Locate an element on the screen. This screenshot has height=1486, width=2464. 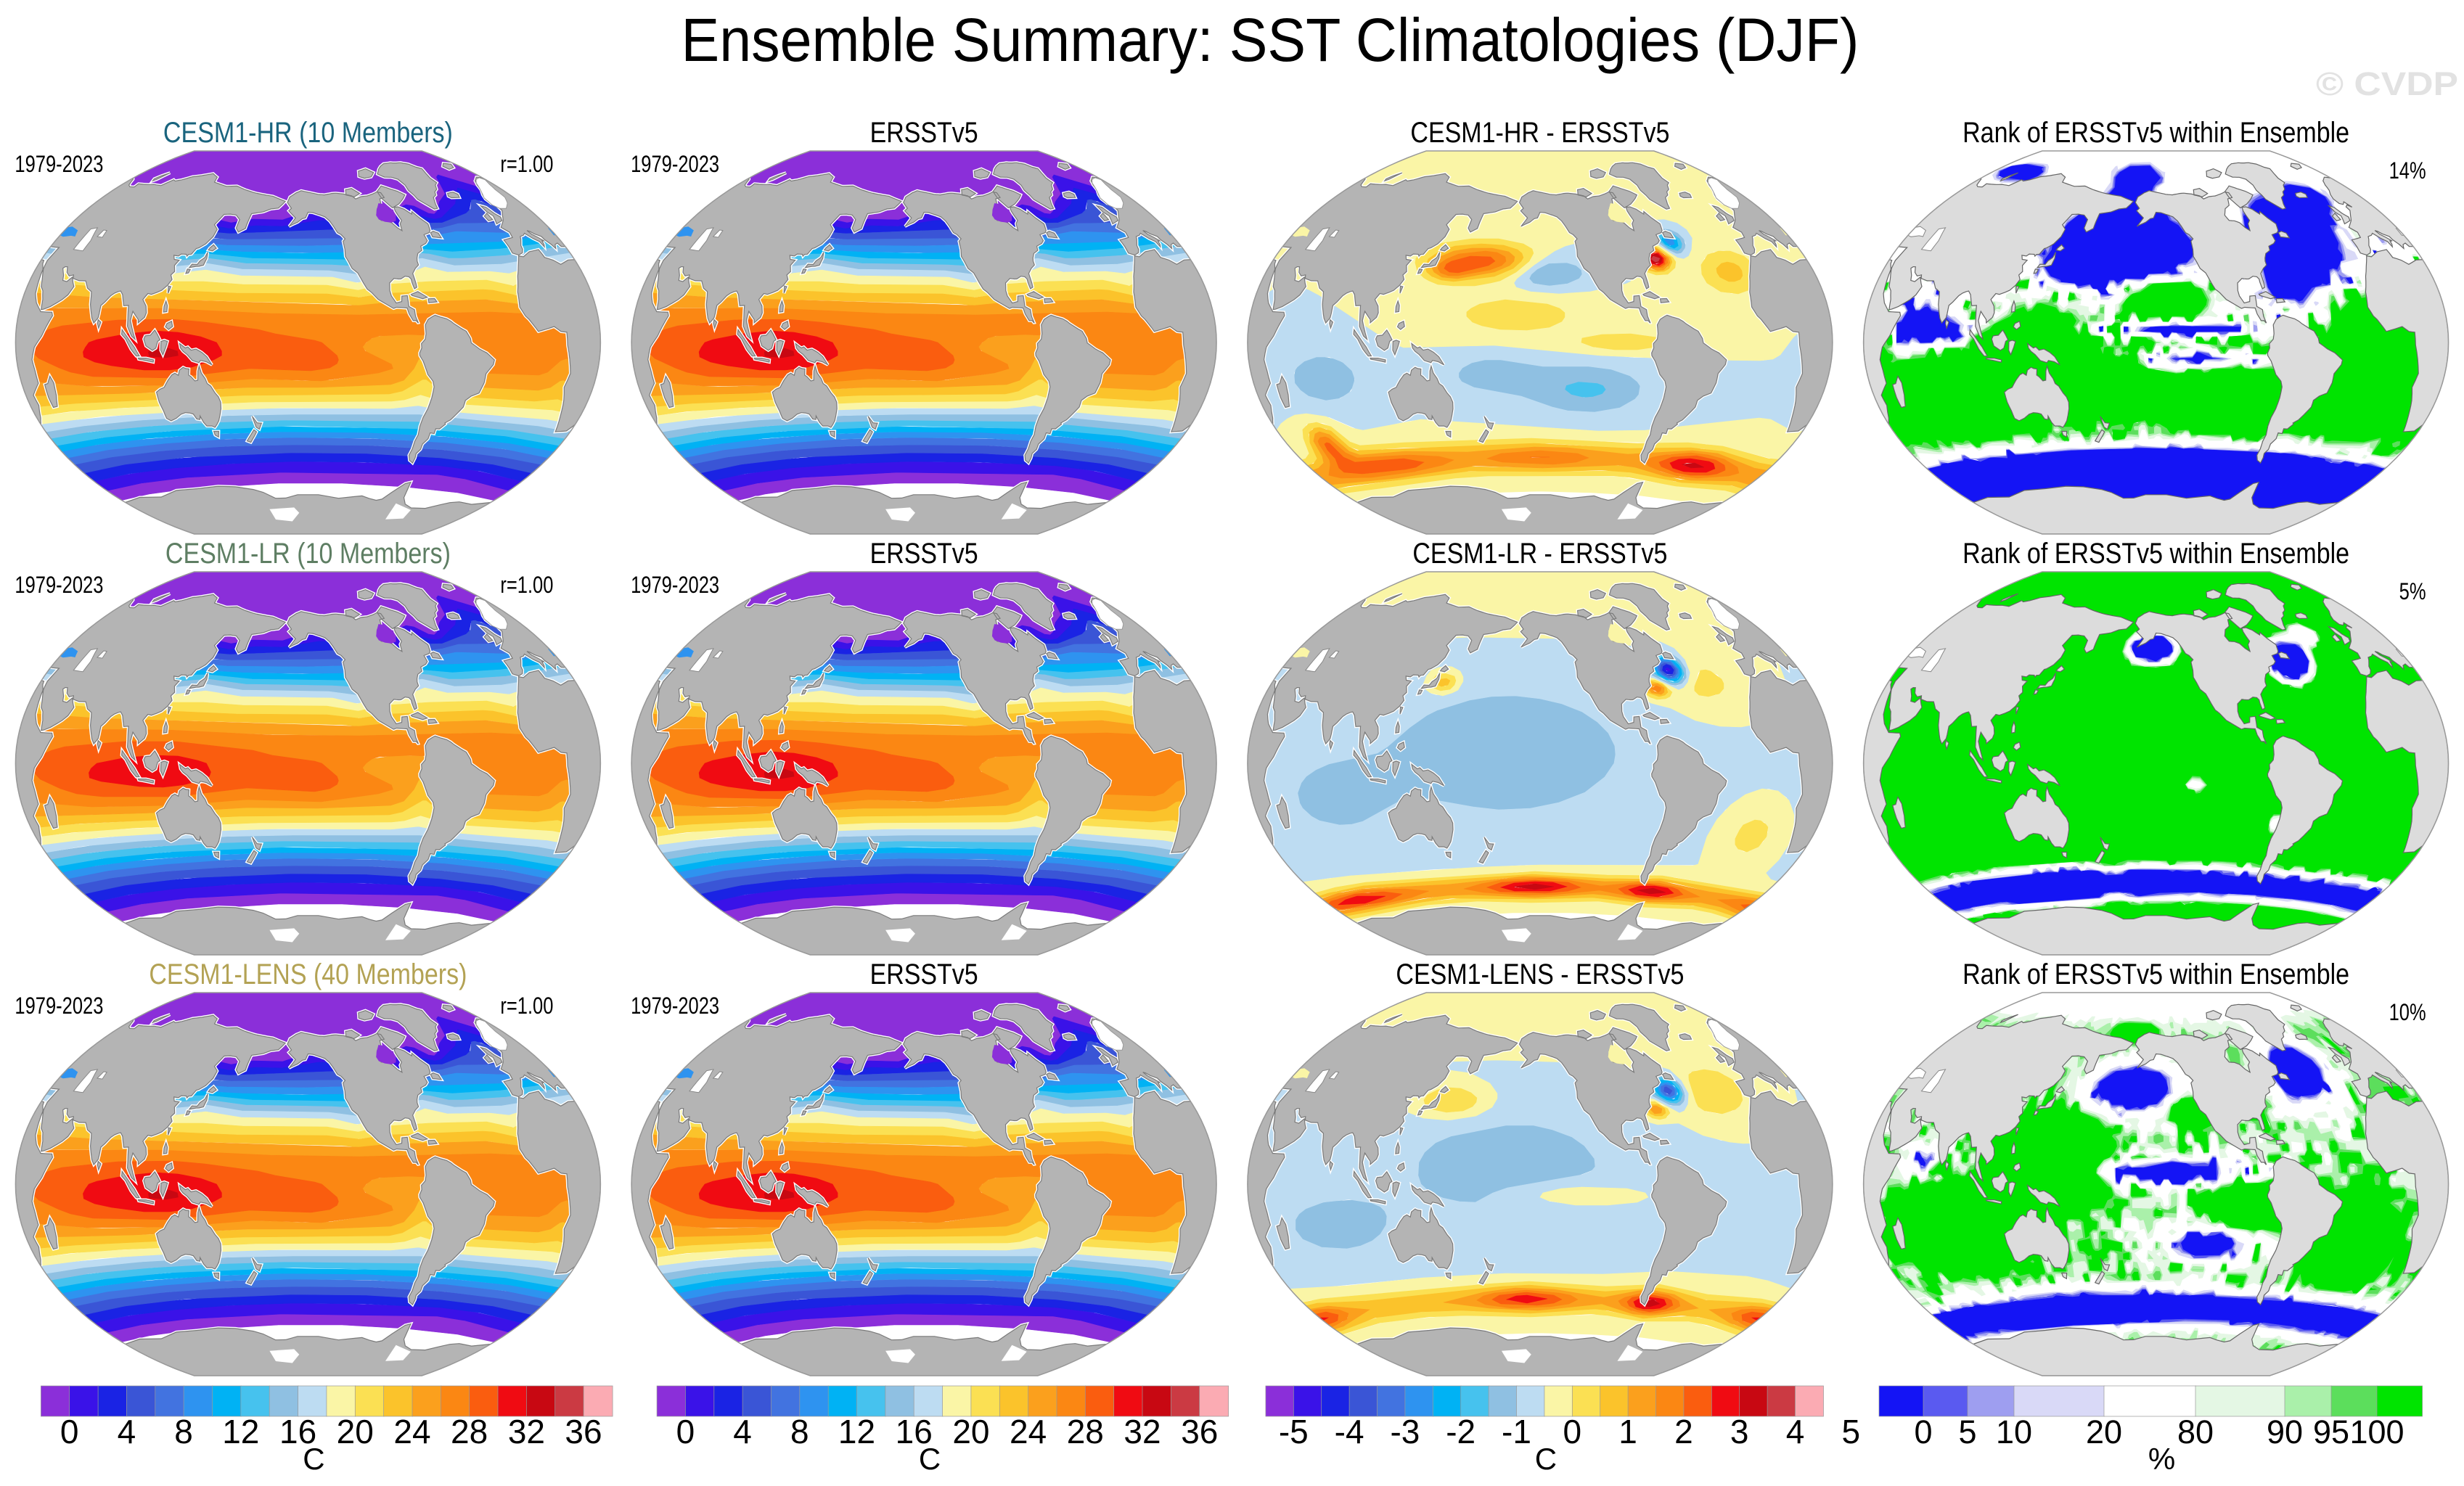
svg-text: 90 is located at coordinates (2285, 1431).